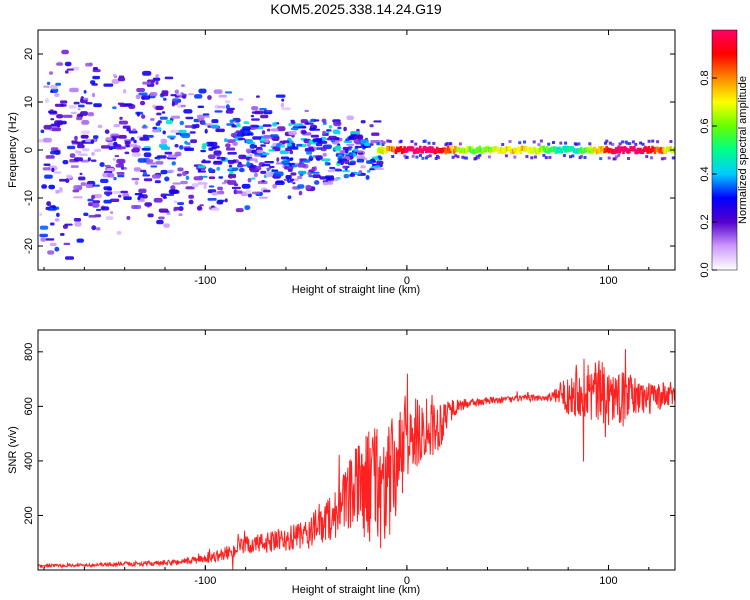  What do you see at coordinates (29, 150) in the screenshot?
I see `y-tick-label: 0` at bounding box center [29, 150].